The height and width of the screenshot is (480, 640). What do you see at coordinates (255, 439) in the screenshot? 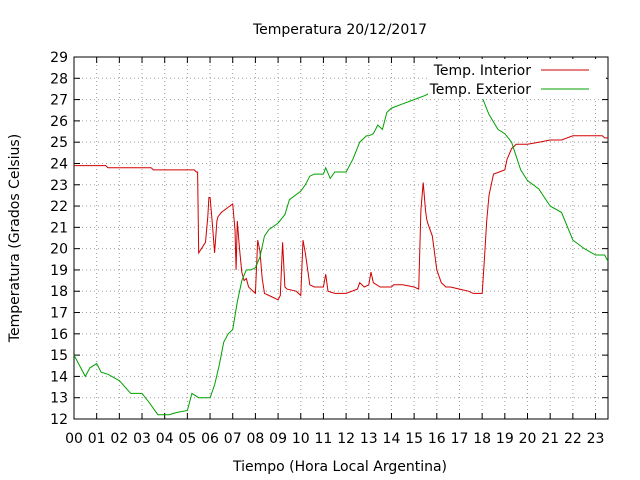
I see `x-tick-label: 08` at bounding box center [255, 439].